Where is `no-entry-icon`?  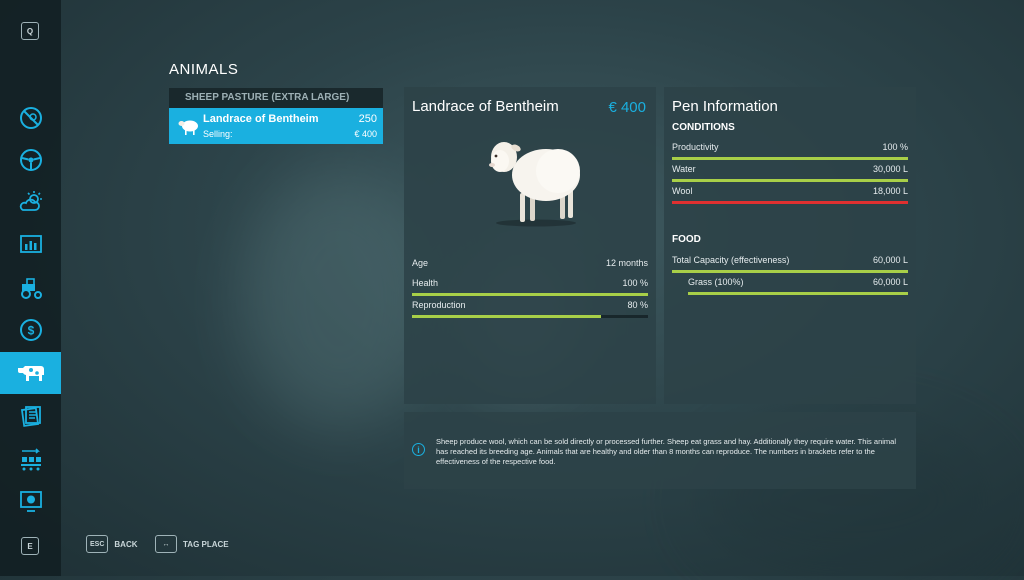
no-entry-icon is located at coordinates (30, 118).